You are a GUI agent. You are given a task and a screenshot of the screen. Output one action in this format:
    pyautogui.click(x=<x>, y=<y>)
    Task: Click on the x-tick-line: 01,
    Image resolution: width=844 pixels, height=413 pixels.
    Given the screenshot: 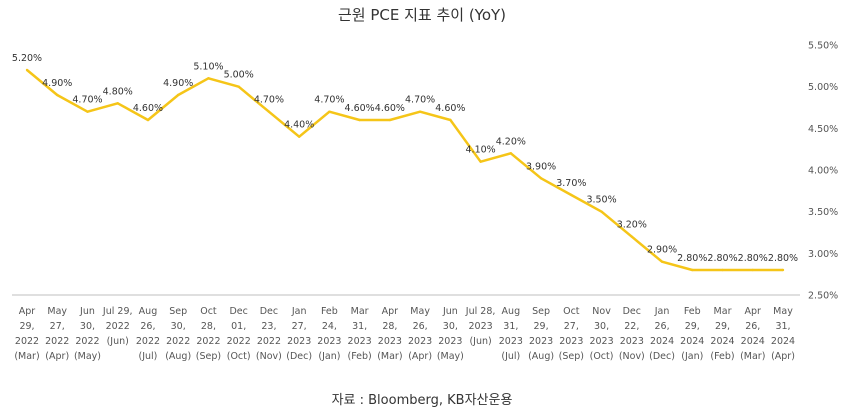 What is the action you would take?
    pyautogui.click(x=238, y=326)
    